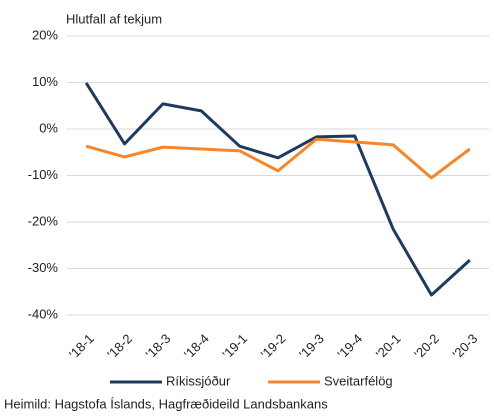 The width and height of the screenshot is (494, 417). I want to click on x-tick-label: '19-2, so click(273, 346).